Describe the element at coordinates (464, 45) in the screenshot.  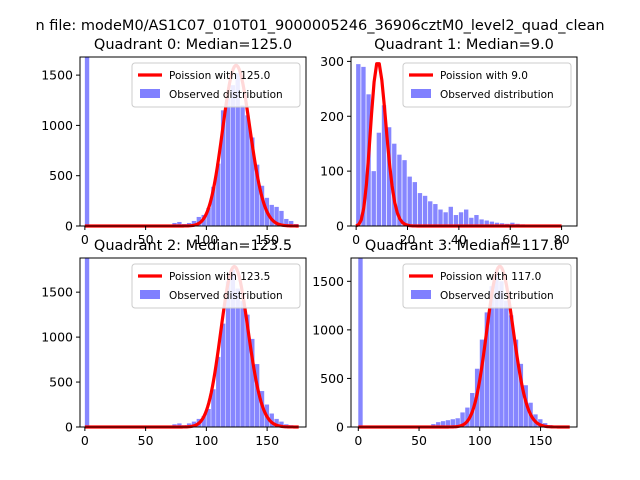
I see `subplot-title: Quadrant 1: Median=9.0` at that location.